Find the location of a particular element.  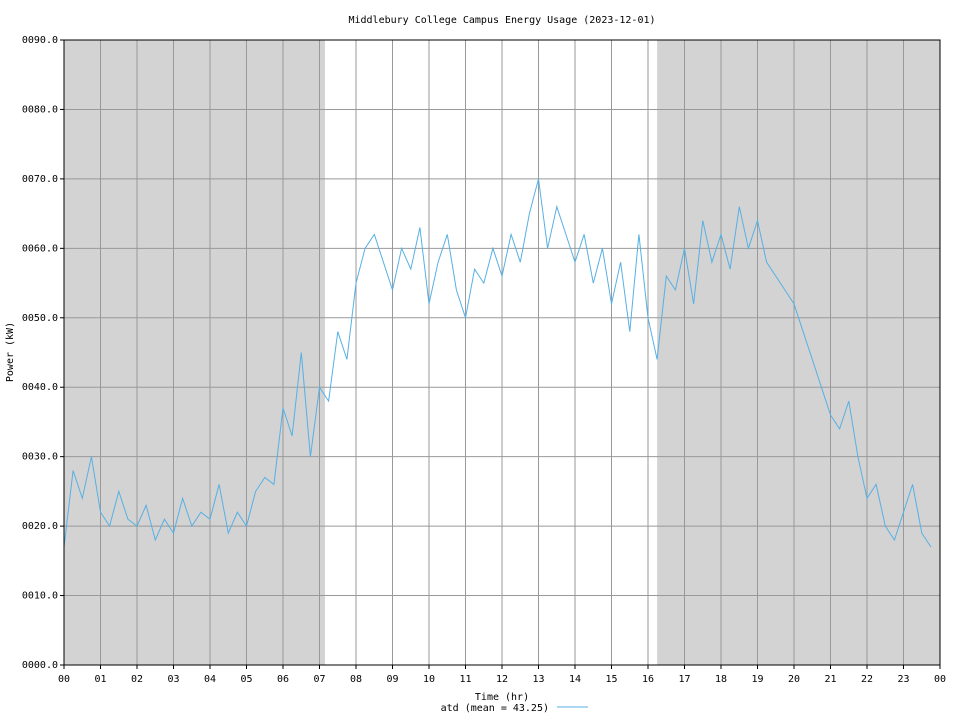

x-tick-label: 17 is located at coordinates (684, 679).